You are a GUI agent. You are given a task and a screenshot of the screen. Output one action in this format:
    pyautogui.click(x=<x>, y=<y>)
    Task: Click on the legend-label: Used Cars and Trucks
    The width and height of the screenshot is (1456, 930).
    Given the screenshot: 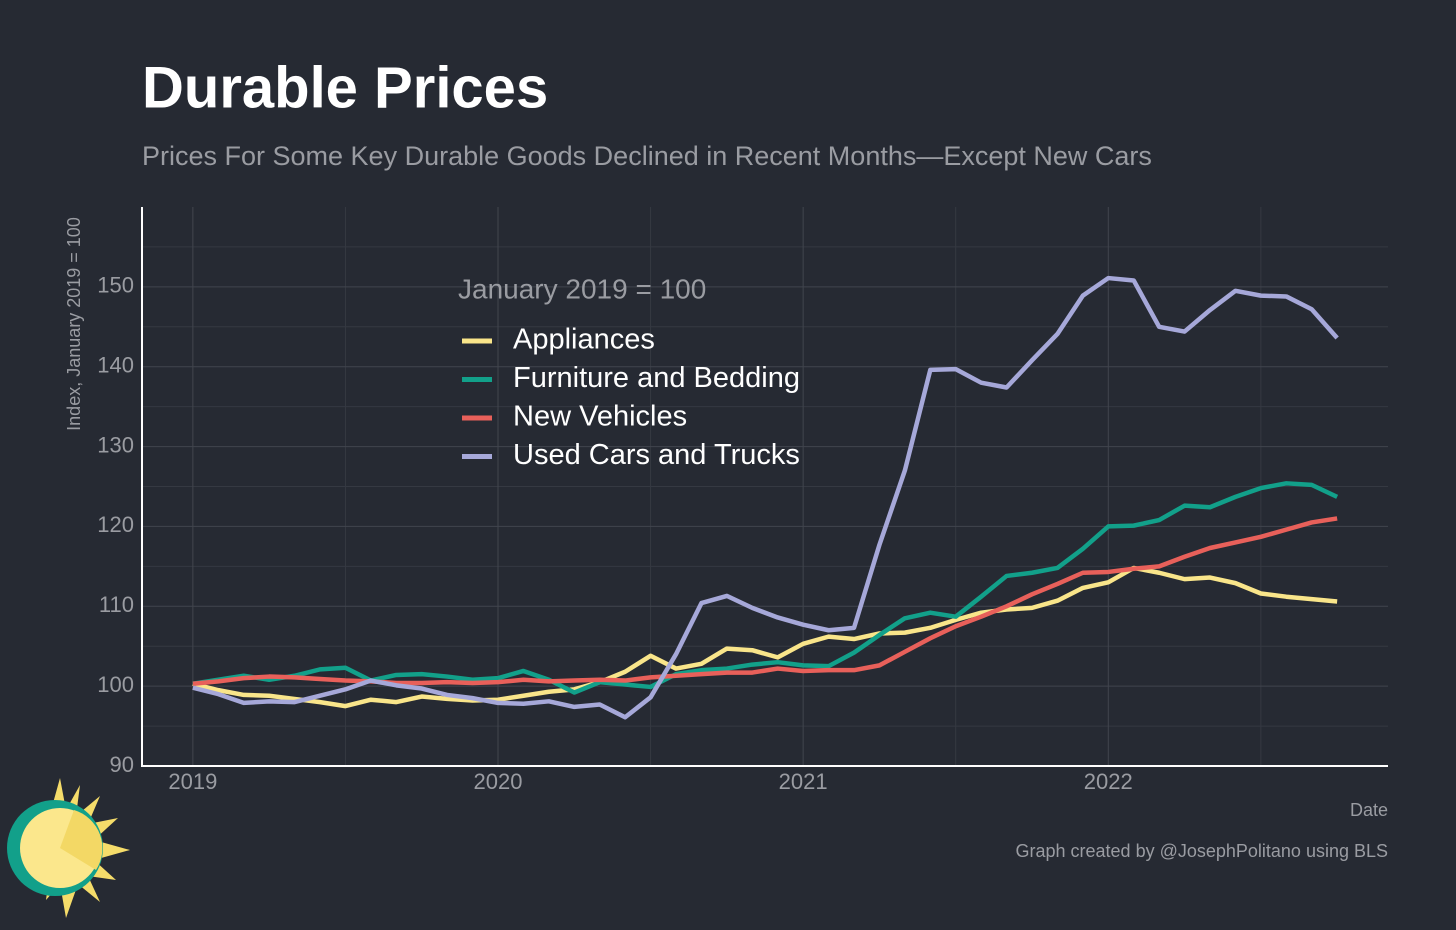 What is the action you would take?
    pyautogui.click(x=656, y=455)
    